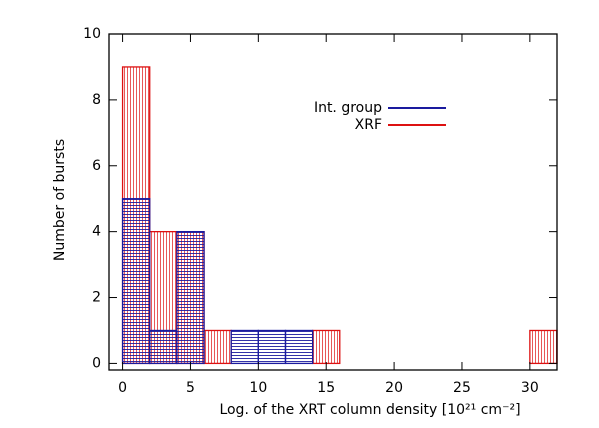  Describe the element at coordinates (96, 232) in the screenshot. I see `y-tick-label: 4` at that location.